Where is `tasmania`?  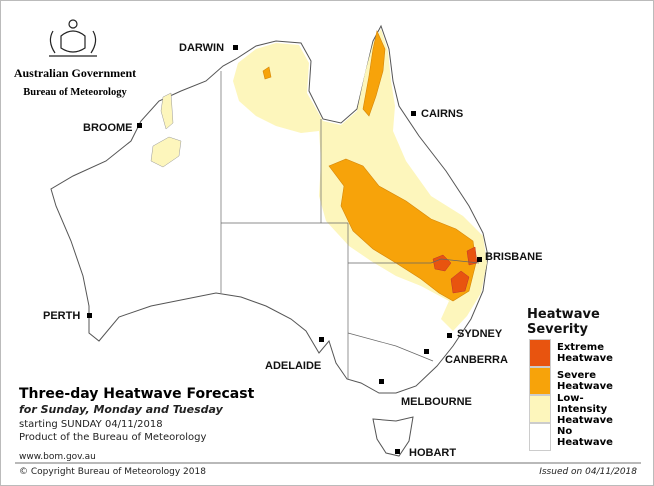
tasmania is located at coordinates (393, 436).